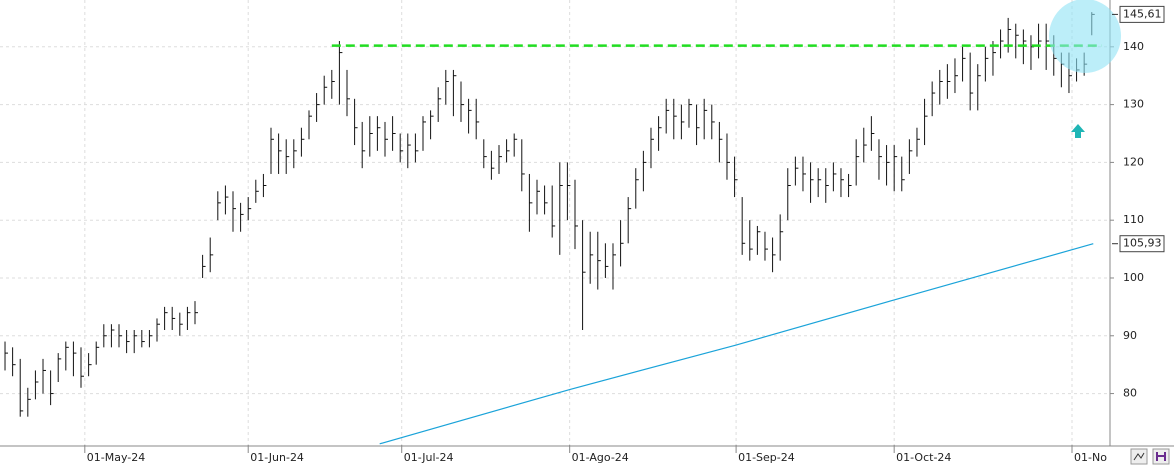  What do you see at coordinates (1078, 131) in the screenshot?
I see `arrow` at bounding box center [1078, 131].